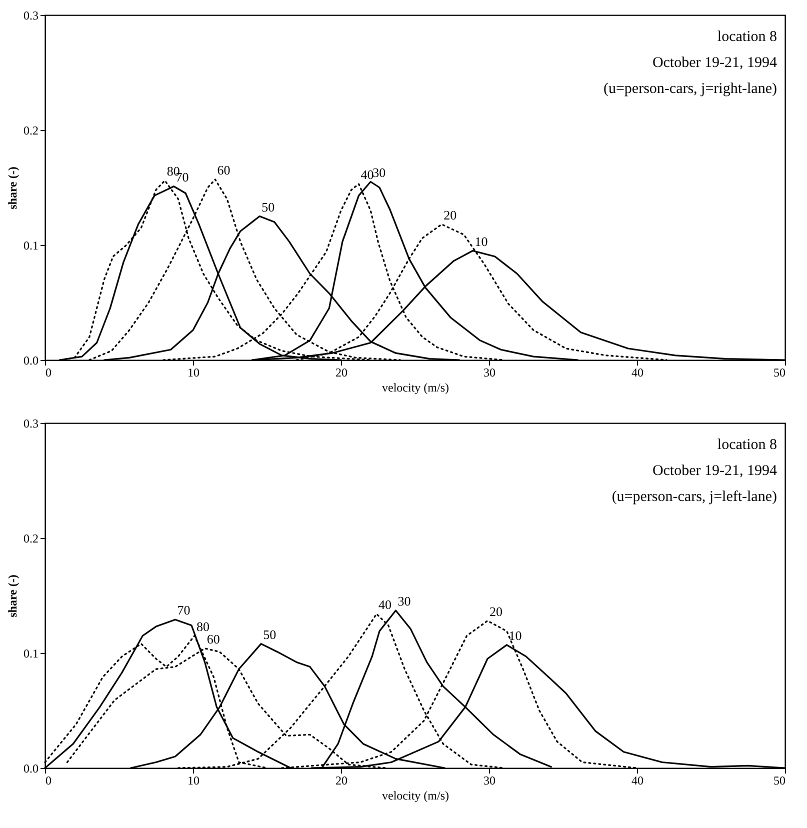 The height and width of the screenshot is (828, 807). Describe the element at coordinates (203, 626) in the screenshot. I see `series-label: 80` at that location.